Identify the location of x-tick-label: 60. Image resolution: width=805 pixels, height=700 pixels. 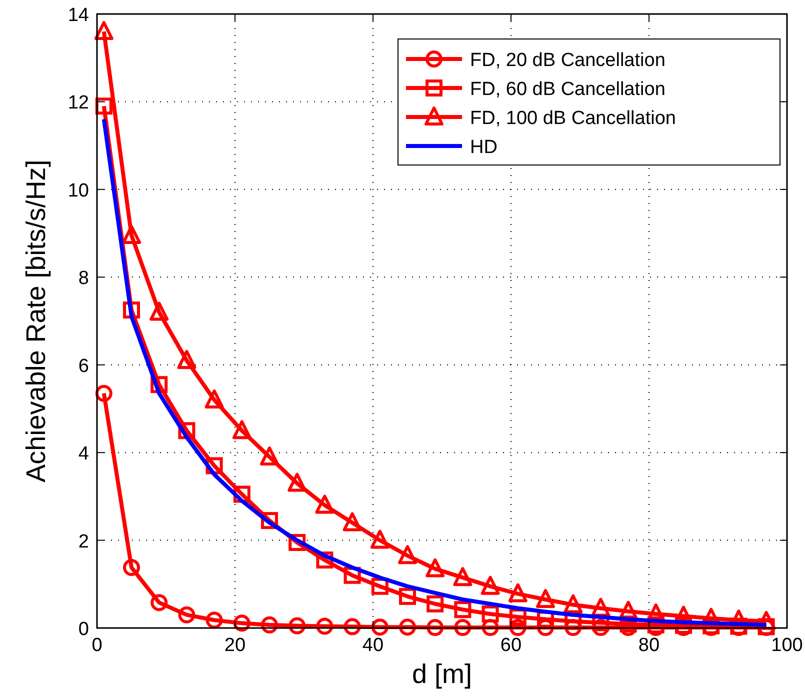
(511, 645).